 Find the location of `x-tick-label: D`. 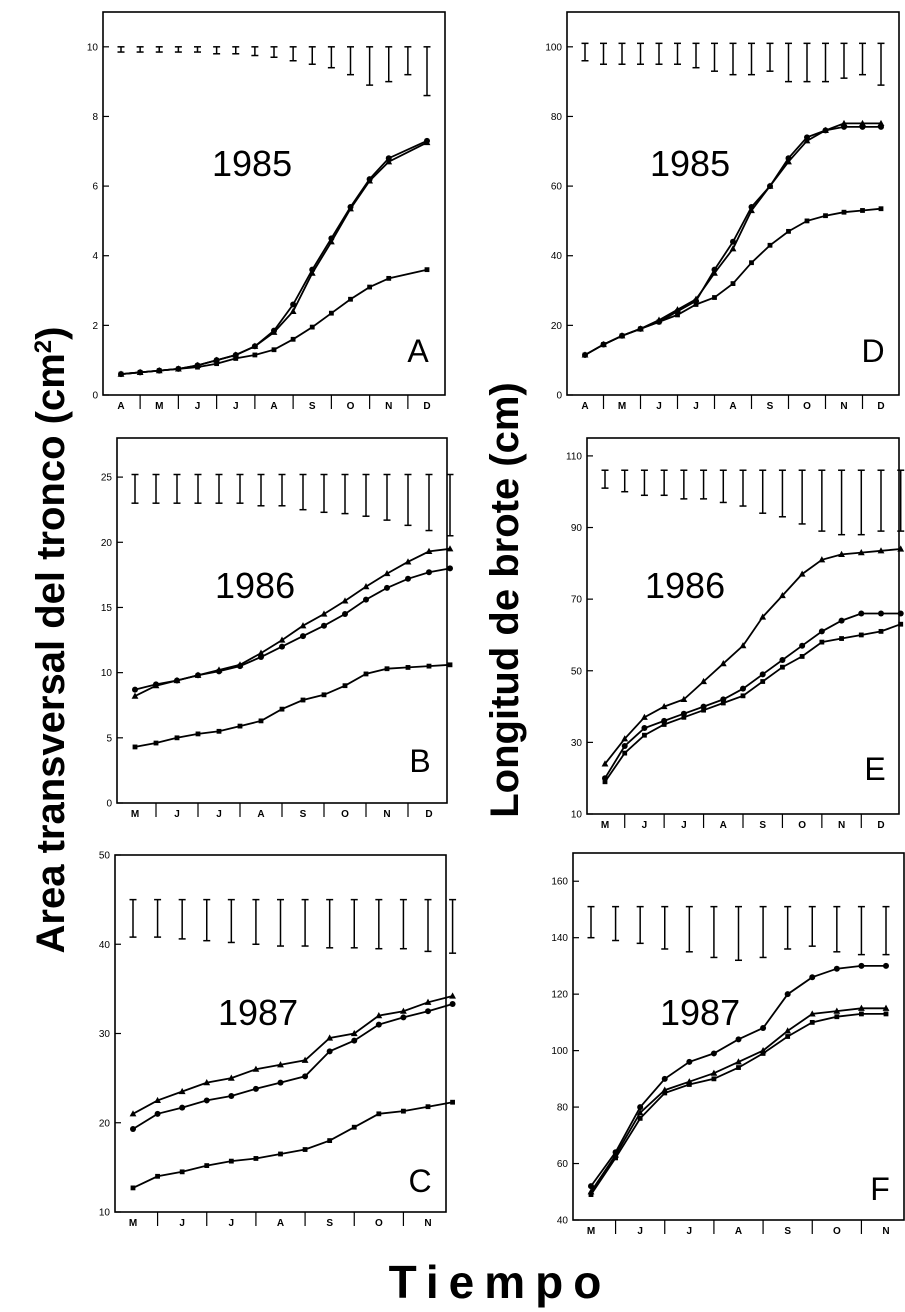

x-tick-label: D is located at coordinates (428, 814).